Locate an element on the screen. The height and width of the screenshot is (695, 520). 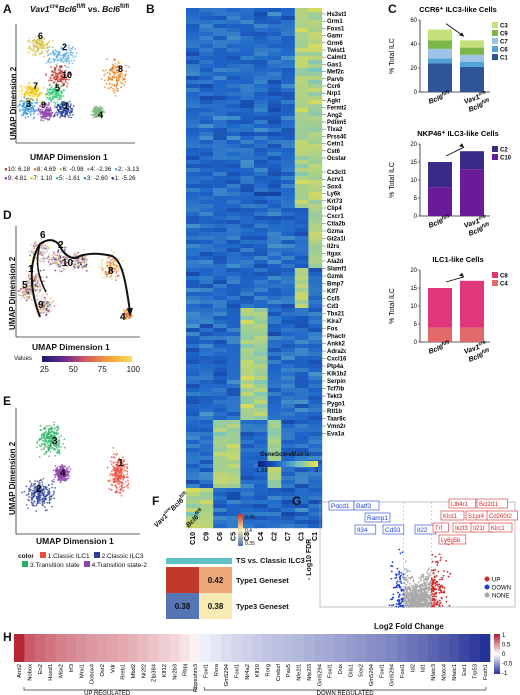
d-cluster-10: 10 is located at coordinates (68, 263).